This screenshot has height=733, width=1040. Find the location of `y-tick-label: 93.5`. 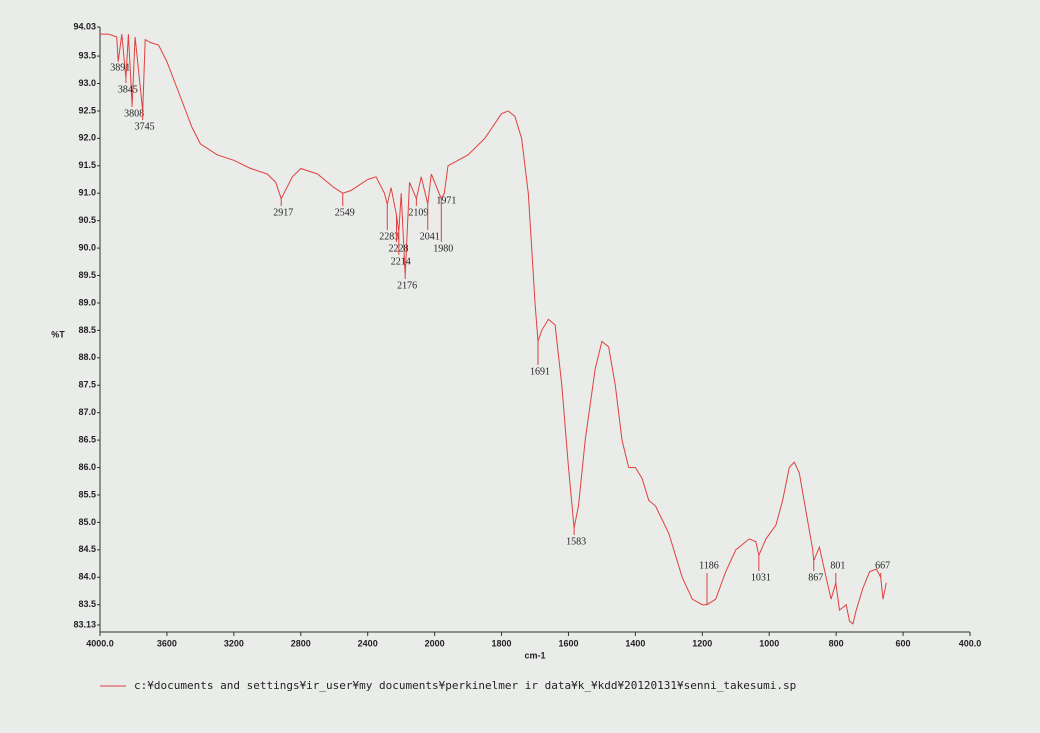

y-tick-label: 93.5 is located at coordinates (87, 55).